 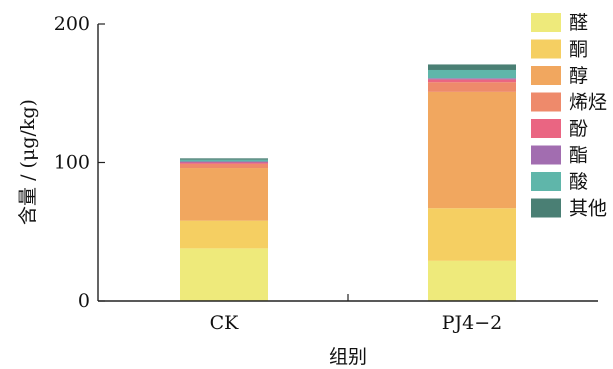 I want to click on legend-label-1: 酮, so click(x=578, y=50).